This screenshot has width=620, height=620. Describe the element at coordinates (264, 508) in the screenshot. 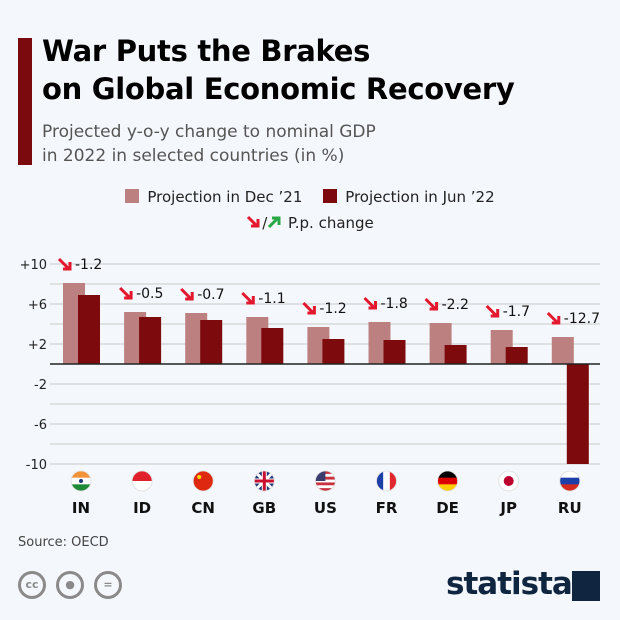

I see `category-label-GB: GB` at that location.